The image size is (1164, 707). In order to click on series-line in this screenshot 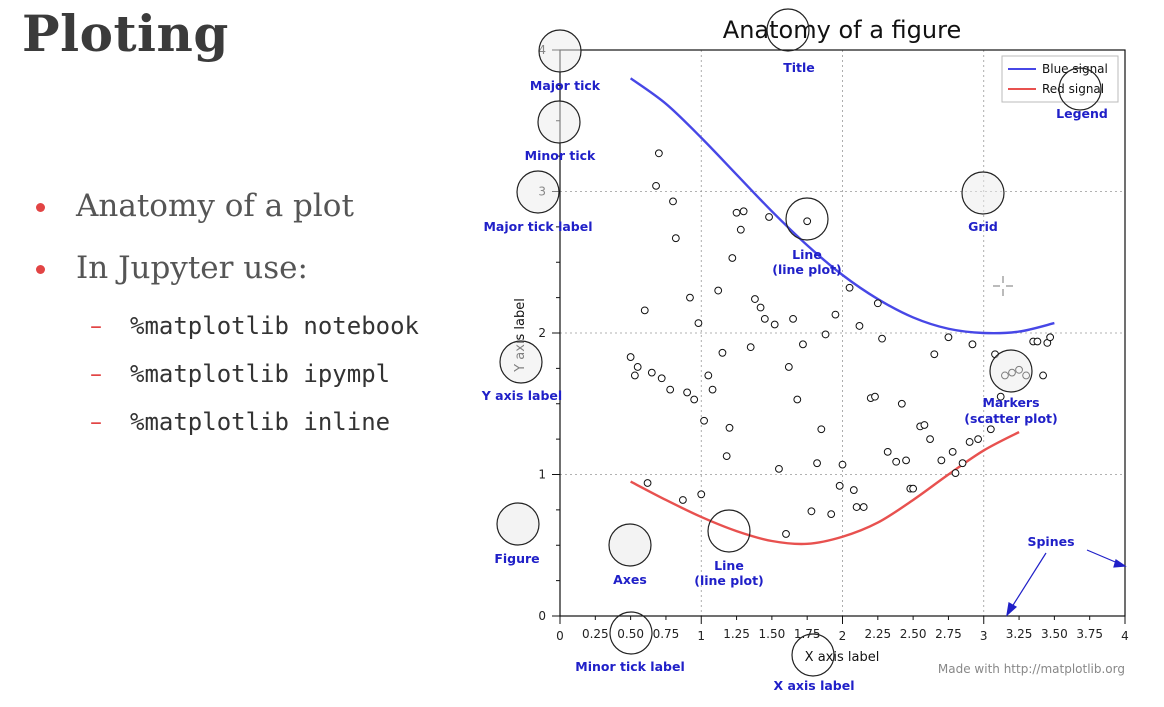, I will do `click(825, 488)`.